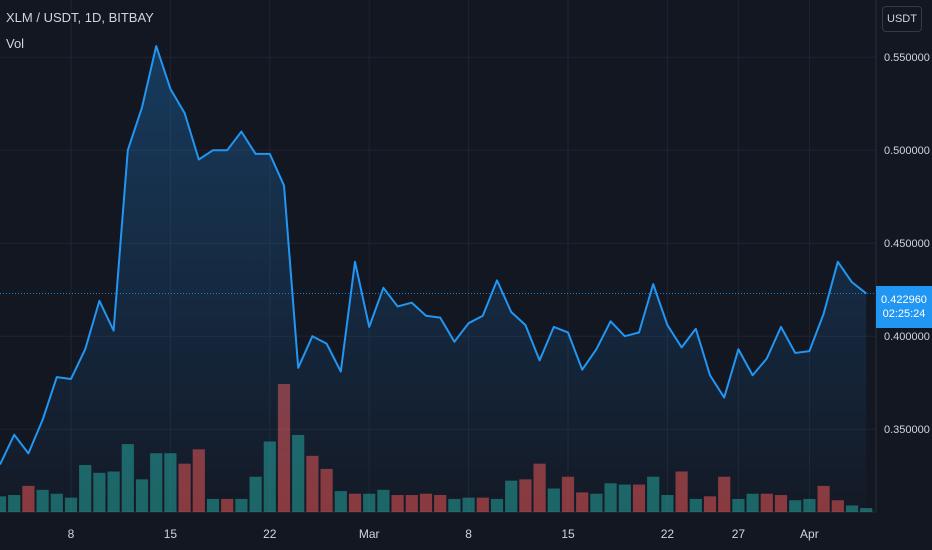  What do you see at coordinates (902, 19) in the screenshot?
I see `currency-button: USDT` at bounding box center [902, 19].